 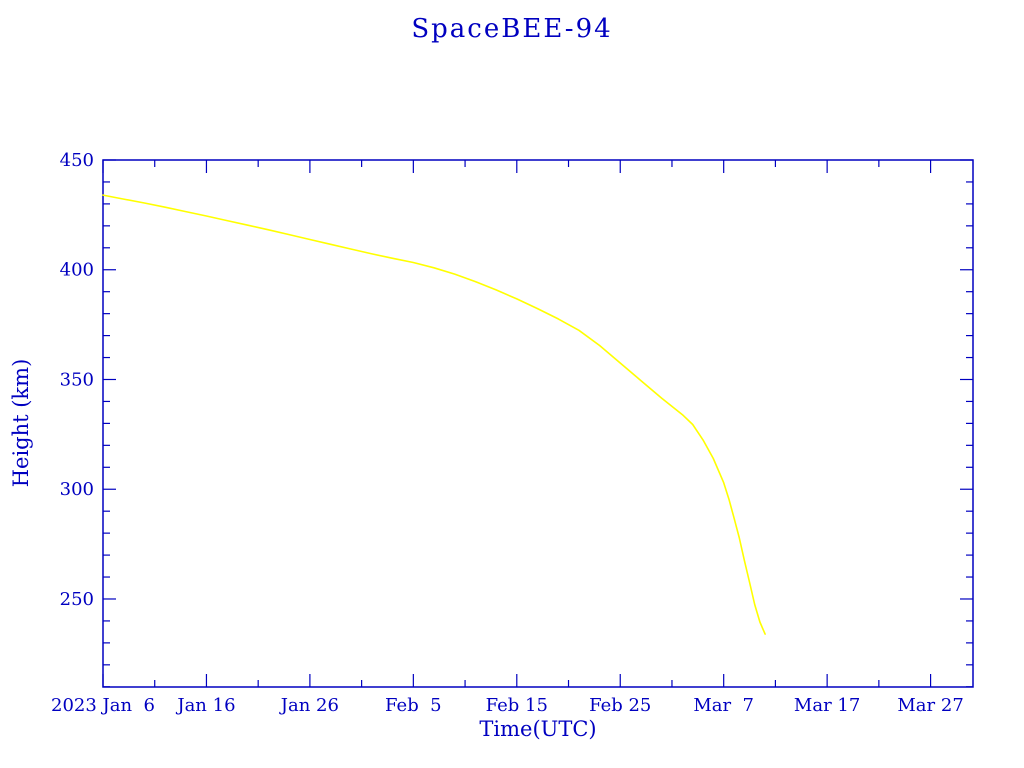 I want to click on x-tick-label: Jan 16, so click(x=205, y=705).